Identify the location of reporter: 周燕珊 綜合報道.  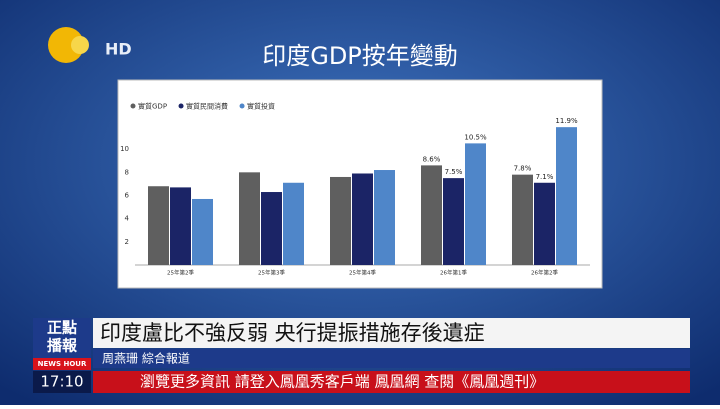
(146, 358).